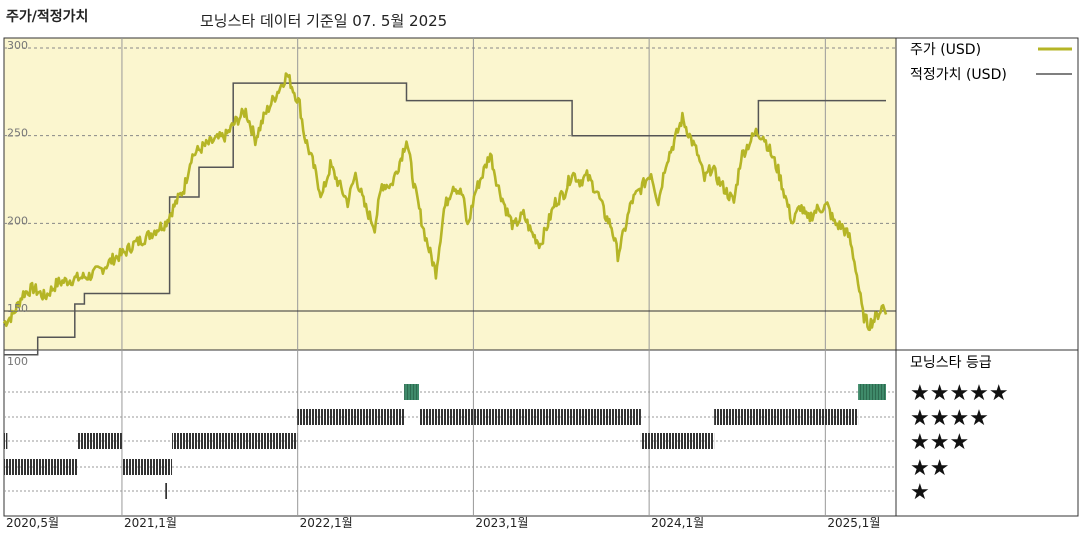 This screenshot has width=1080, height=540. I want to click on y-tick-label: 150, so click(17, 308).